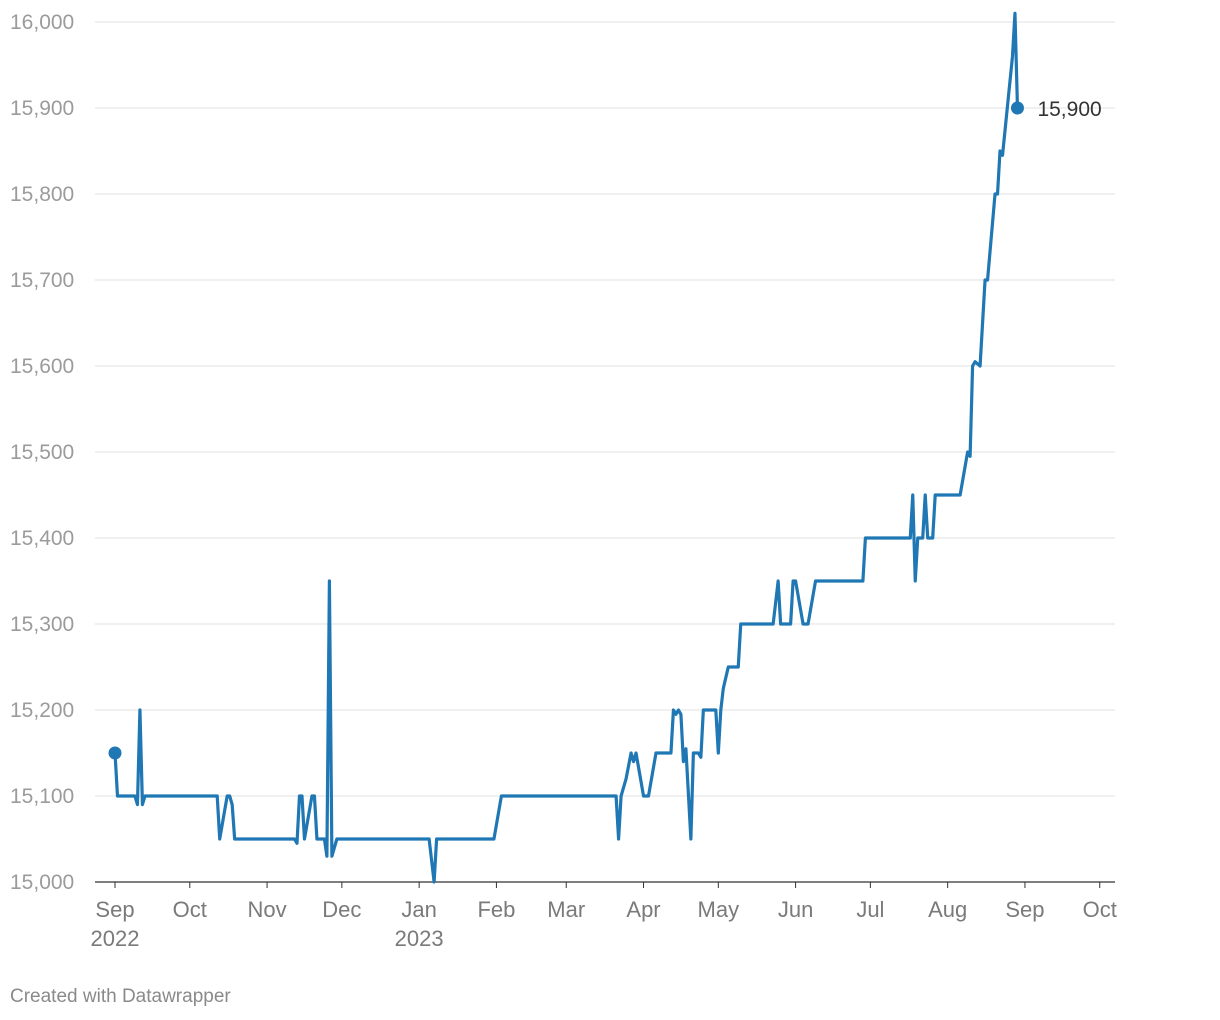 This screenshot has height=1020, width=1220. I want to click on x-tick-year-label: 2023, so click(419, 938).